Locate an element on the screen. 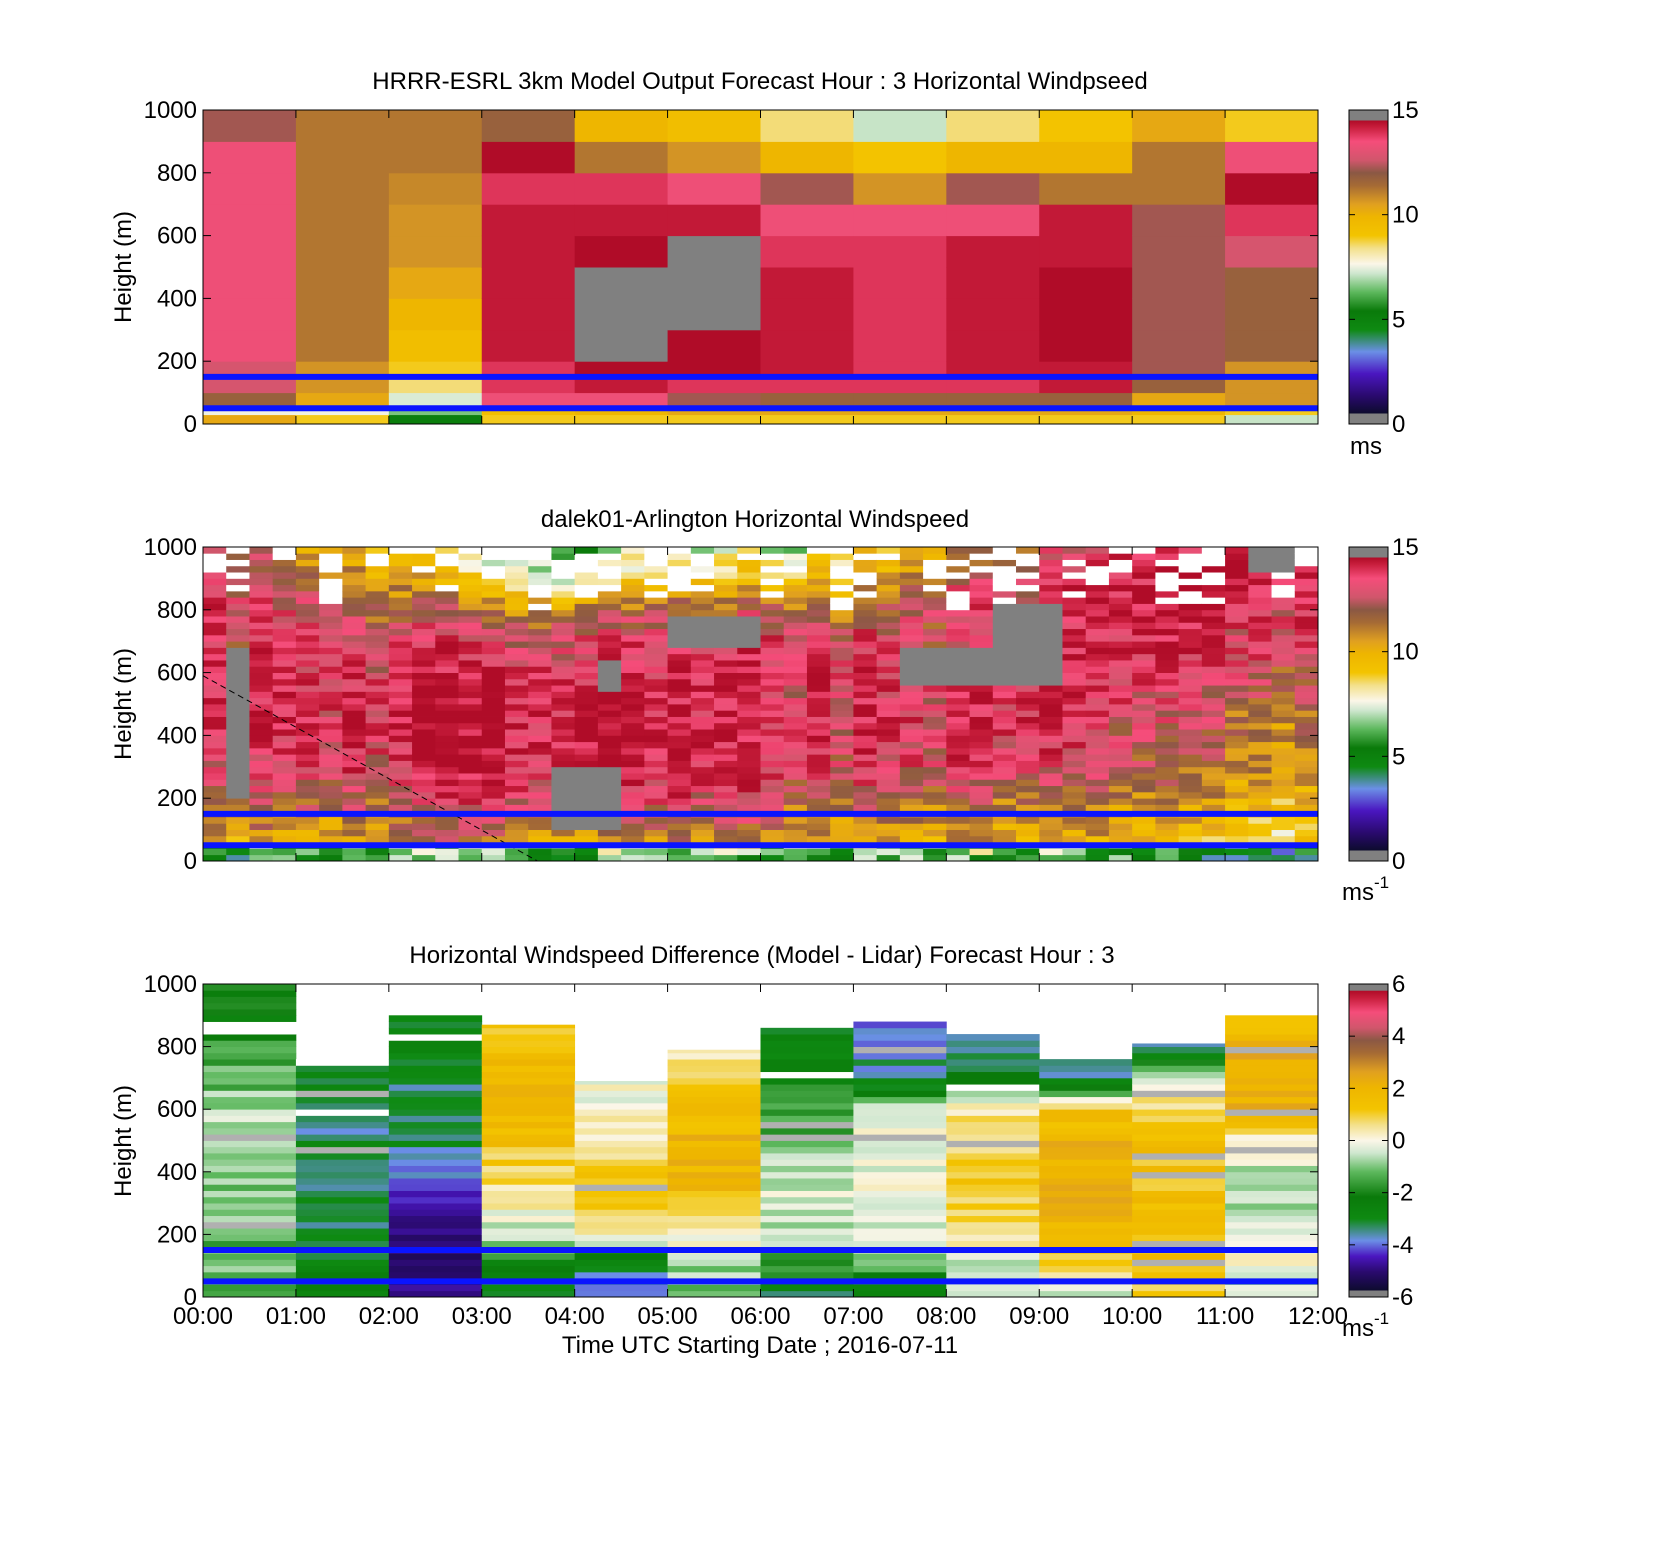 The image size is (1680, 1561). colorbar-tick-label: 10 is located at coordinates (1405, 215).